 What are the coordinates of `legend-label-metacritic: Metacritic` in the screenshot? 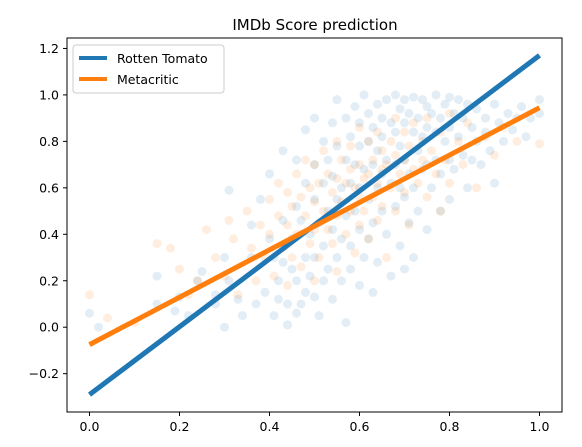 It's located at (148, 79).